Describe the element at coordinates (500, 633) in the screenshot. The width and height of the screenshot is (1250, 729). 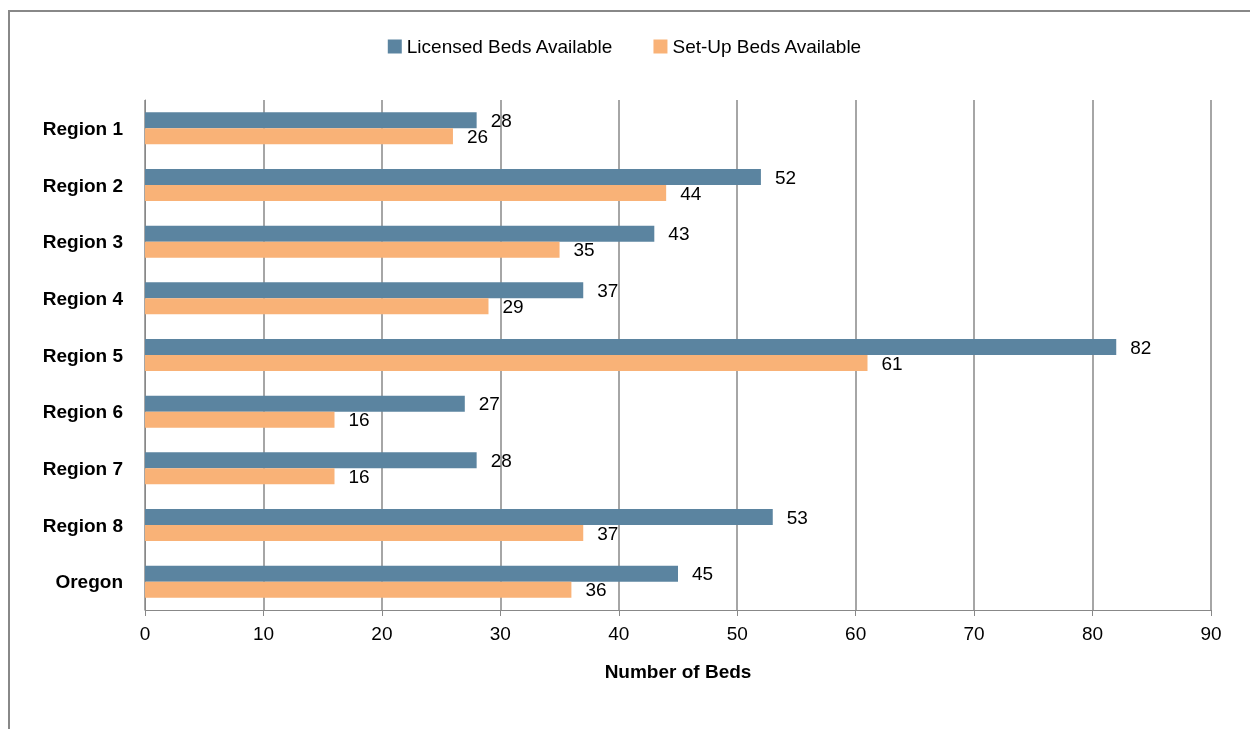
I see `x-tick-label: 30` at that location.